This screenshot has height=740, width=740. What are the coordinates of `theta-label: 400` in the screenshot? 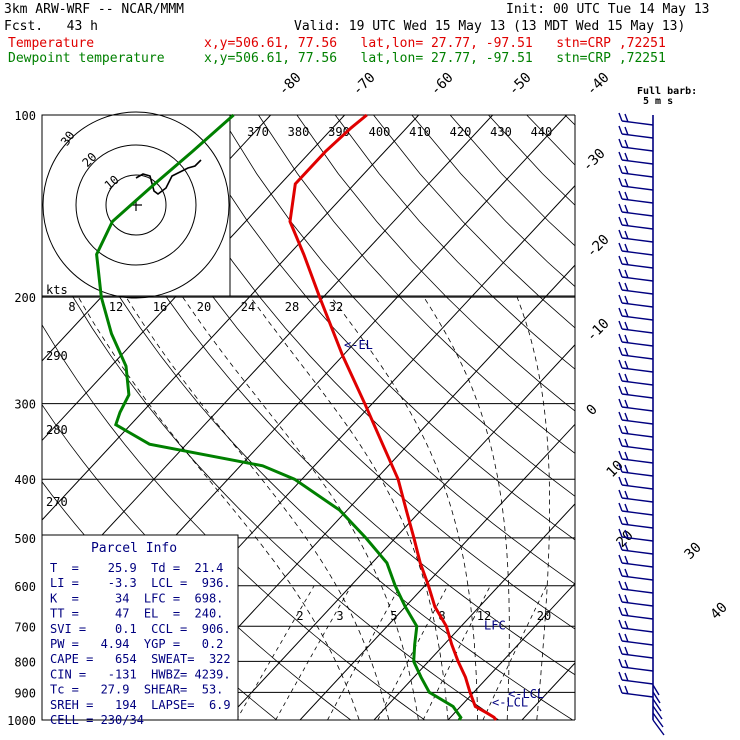 It's located at (380, 132).